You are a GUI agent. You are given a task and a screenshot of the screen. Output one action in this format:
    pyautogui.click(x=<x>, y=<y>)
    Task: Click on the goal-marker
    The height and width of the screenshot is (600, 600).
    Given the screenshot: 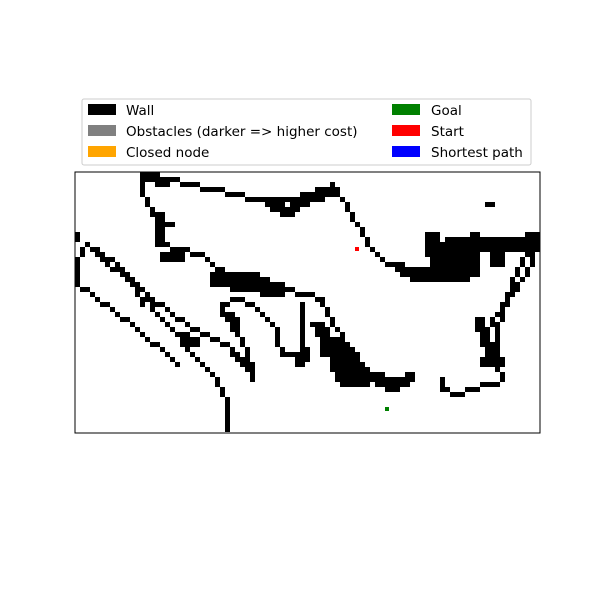 What is the action you would take?
    pyautogui.click(x=387, y=409)
    